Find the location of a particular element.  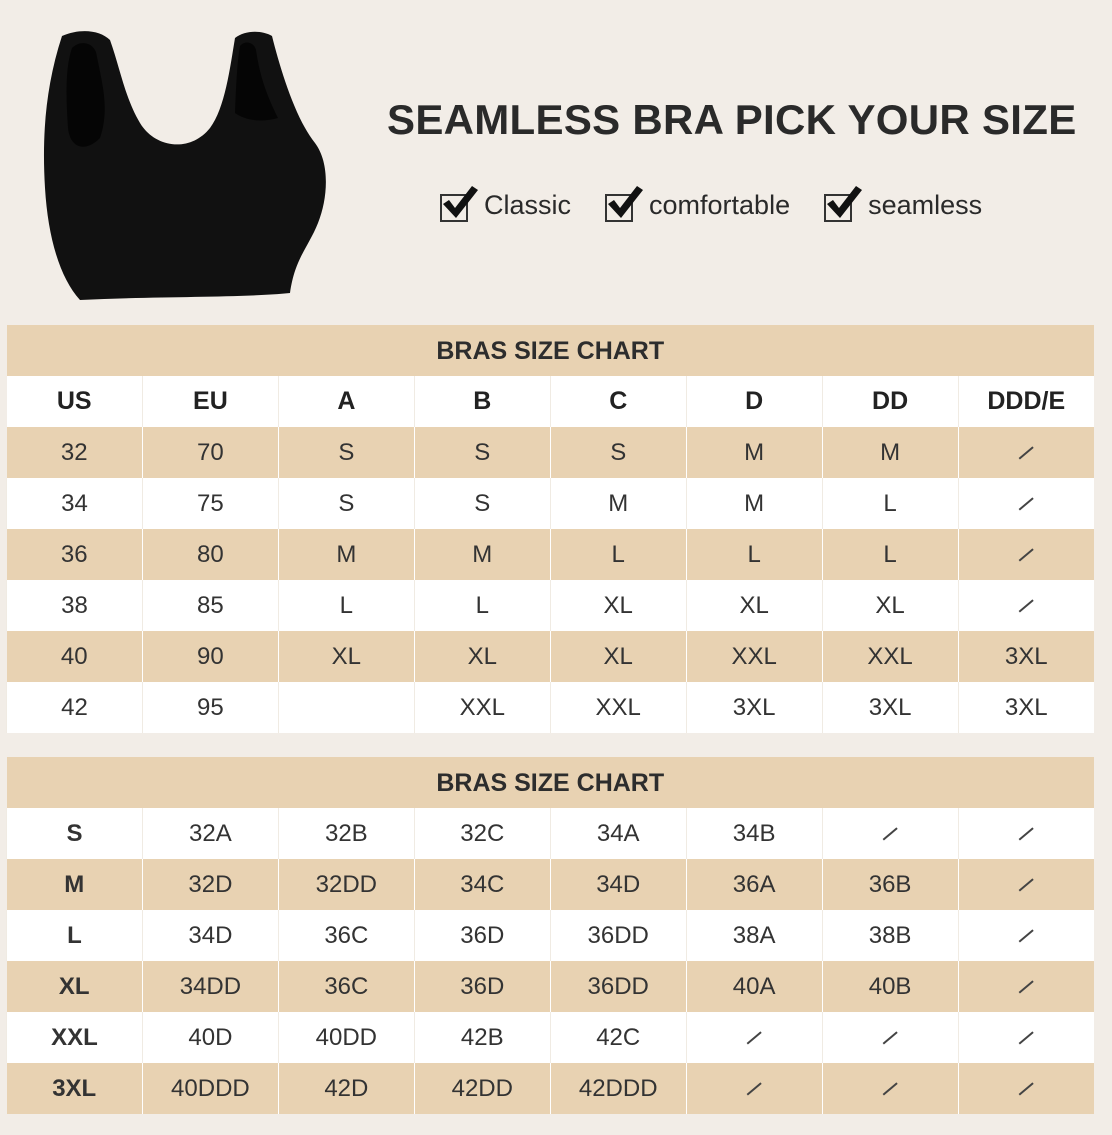

table-cell: DD is located at coordinates (890, 401).